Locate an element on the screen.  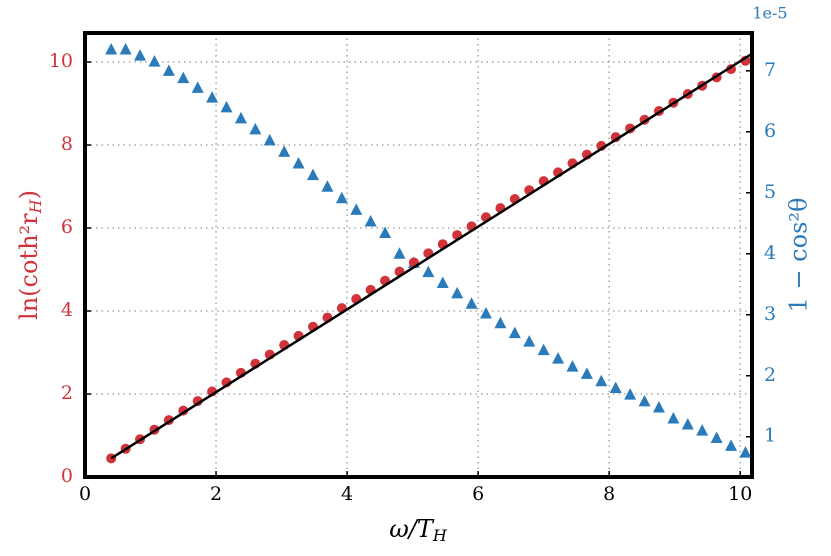
y-label-base: ln(coth²r is located at coordinates (29, 266).